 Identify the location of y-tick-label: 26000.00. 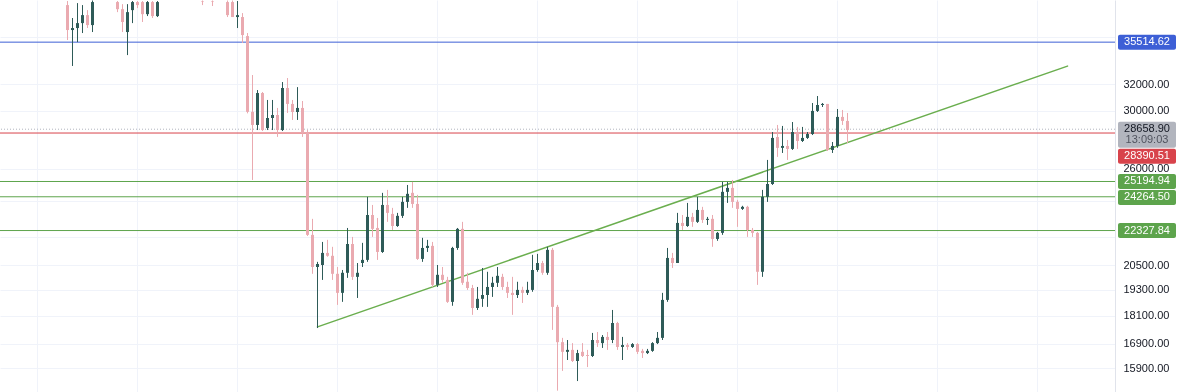
(1146, 168).